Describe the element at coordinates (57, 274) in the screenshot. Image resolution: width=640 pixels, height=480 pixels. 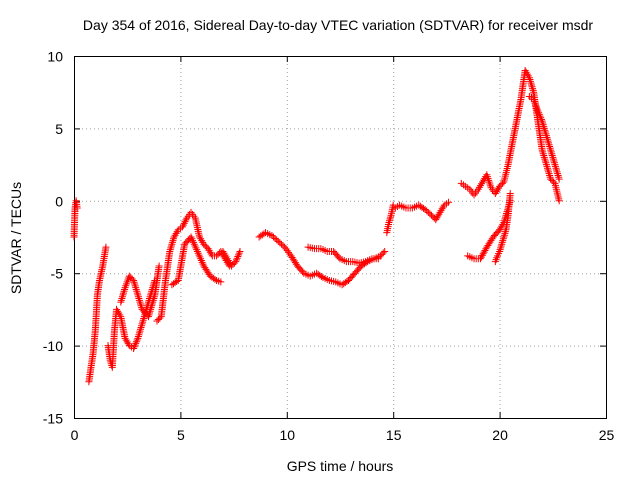
I see `y-tick-label: -5` at that location.